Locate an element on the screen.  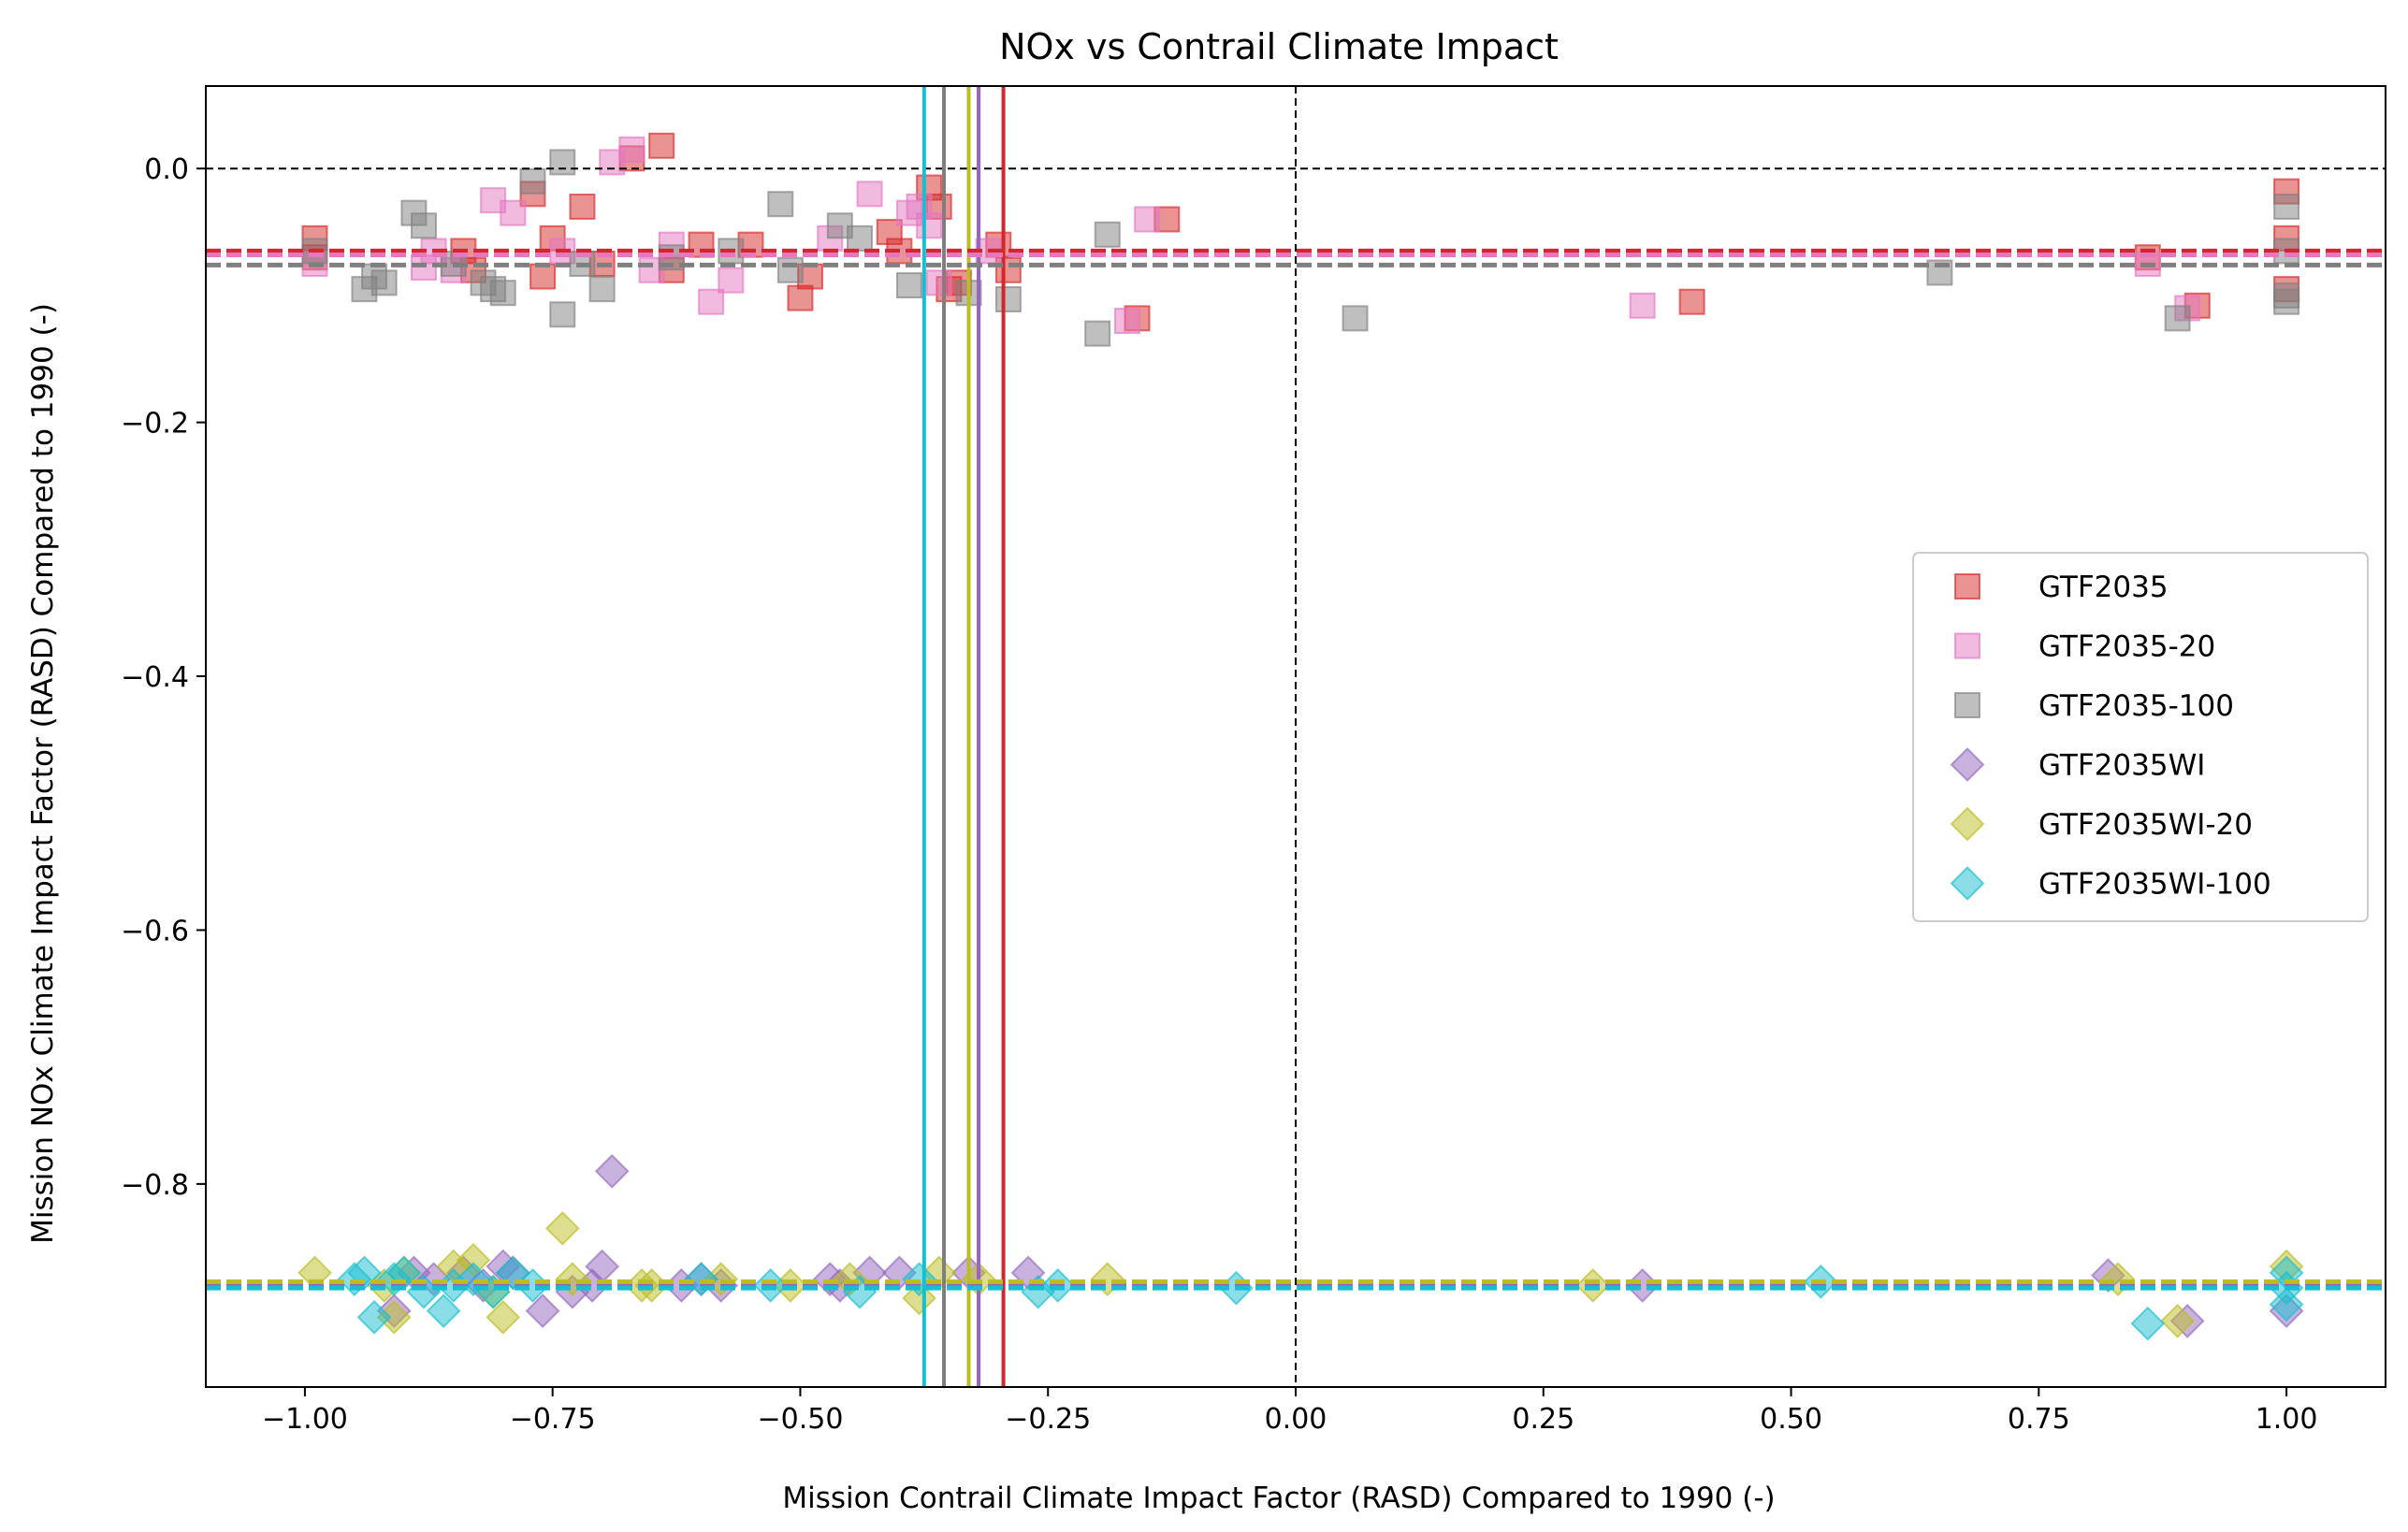
legend-label: GTF2035 is located at coordinates (2104, 587).